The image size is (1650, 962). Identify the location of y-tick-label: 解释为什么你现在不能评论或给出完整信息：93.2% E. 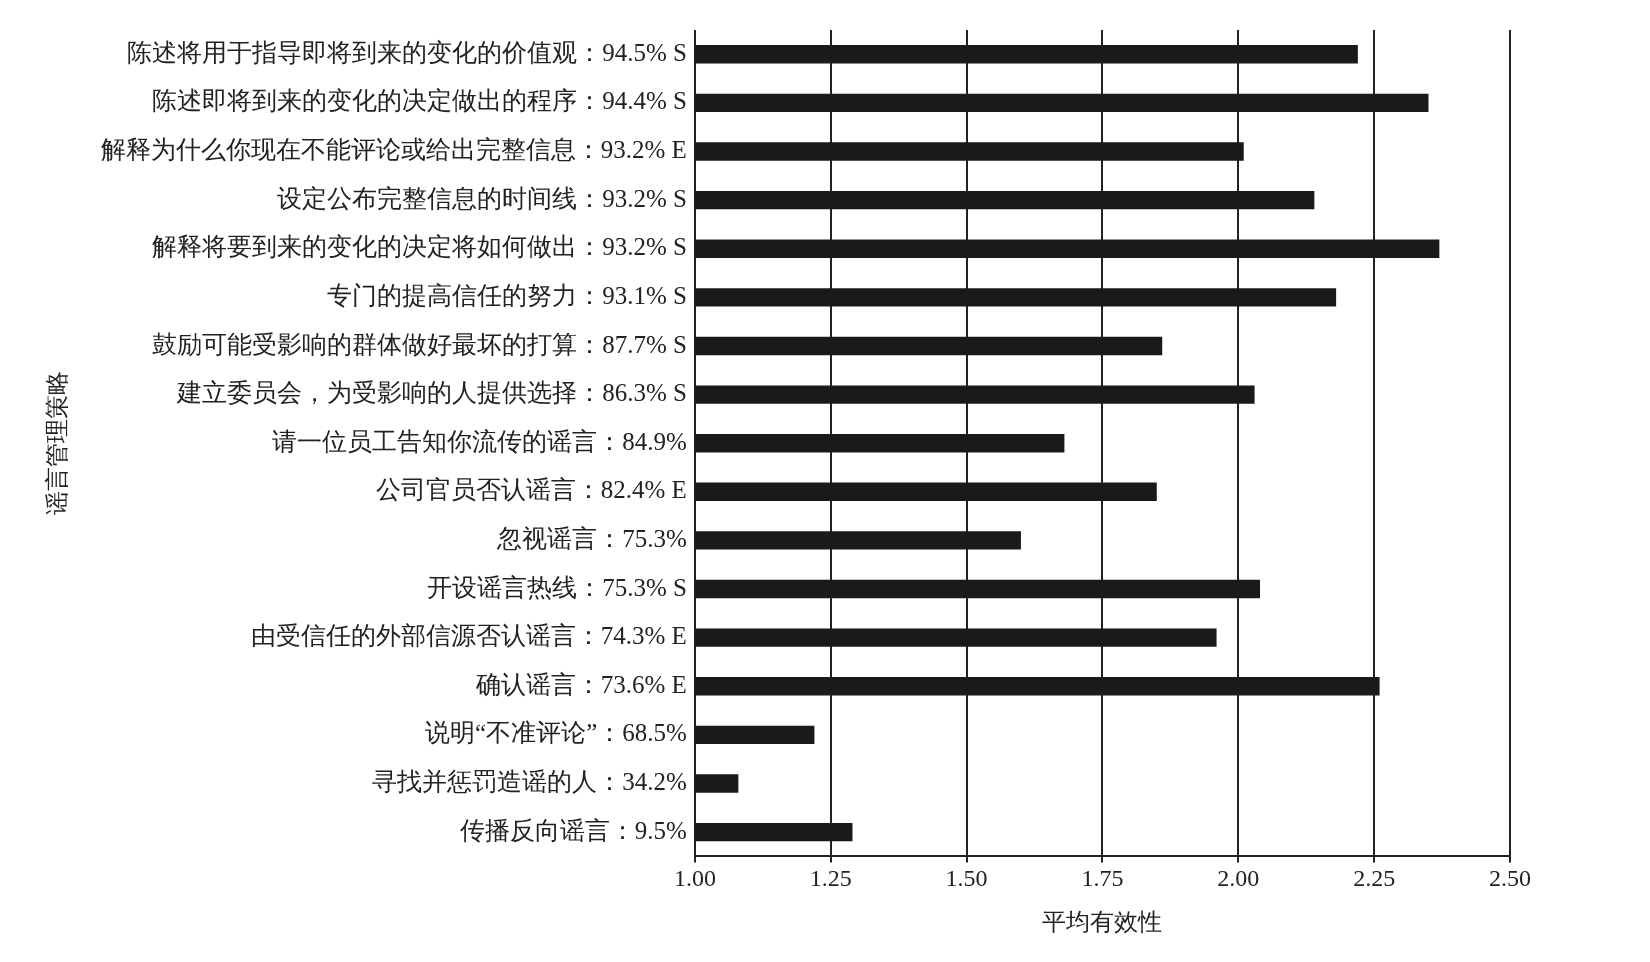
(393, 150).